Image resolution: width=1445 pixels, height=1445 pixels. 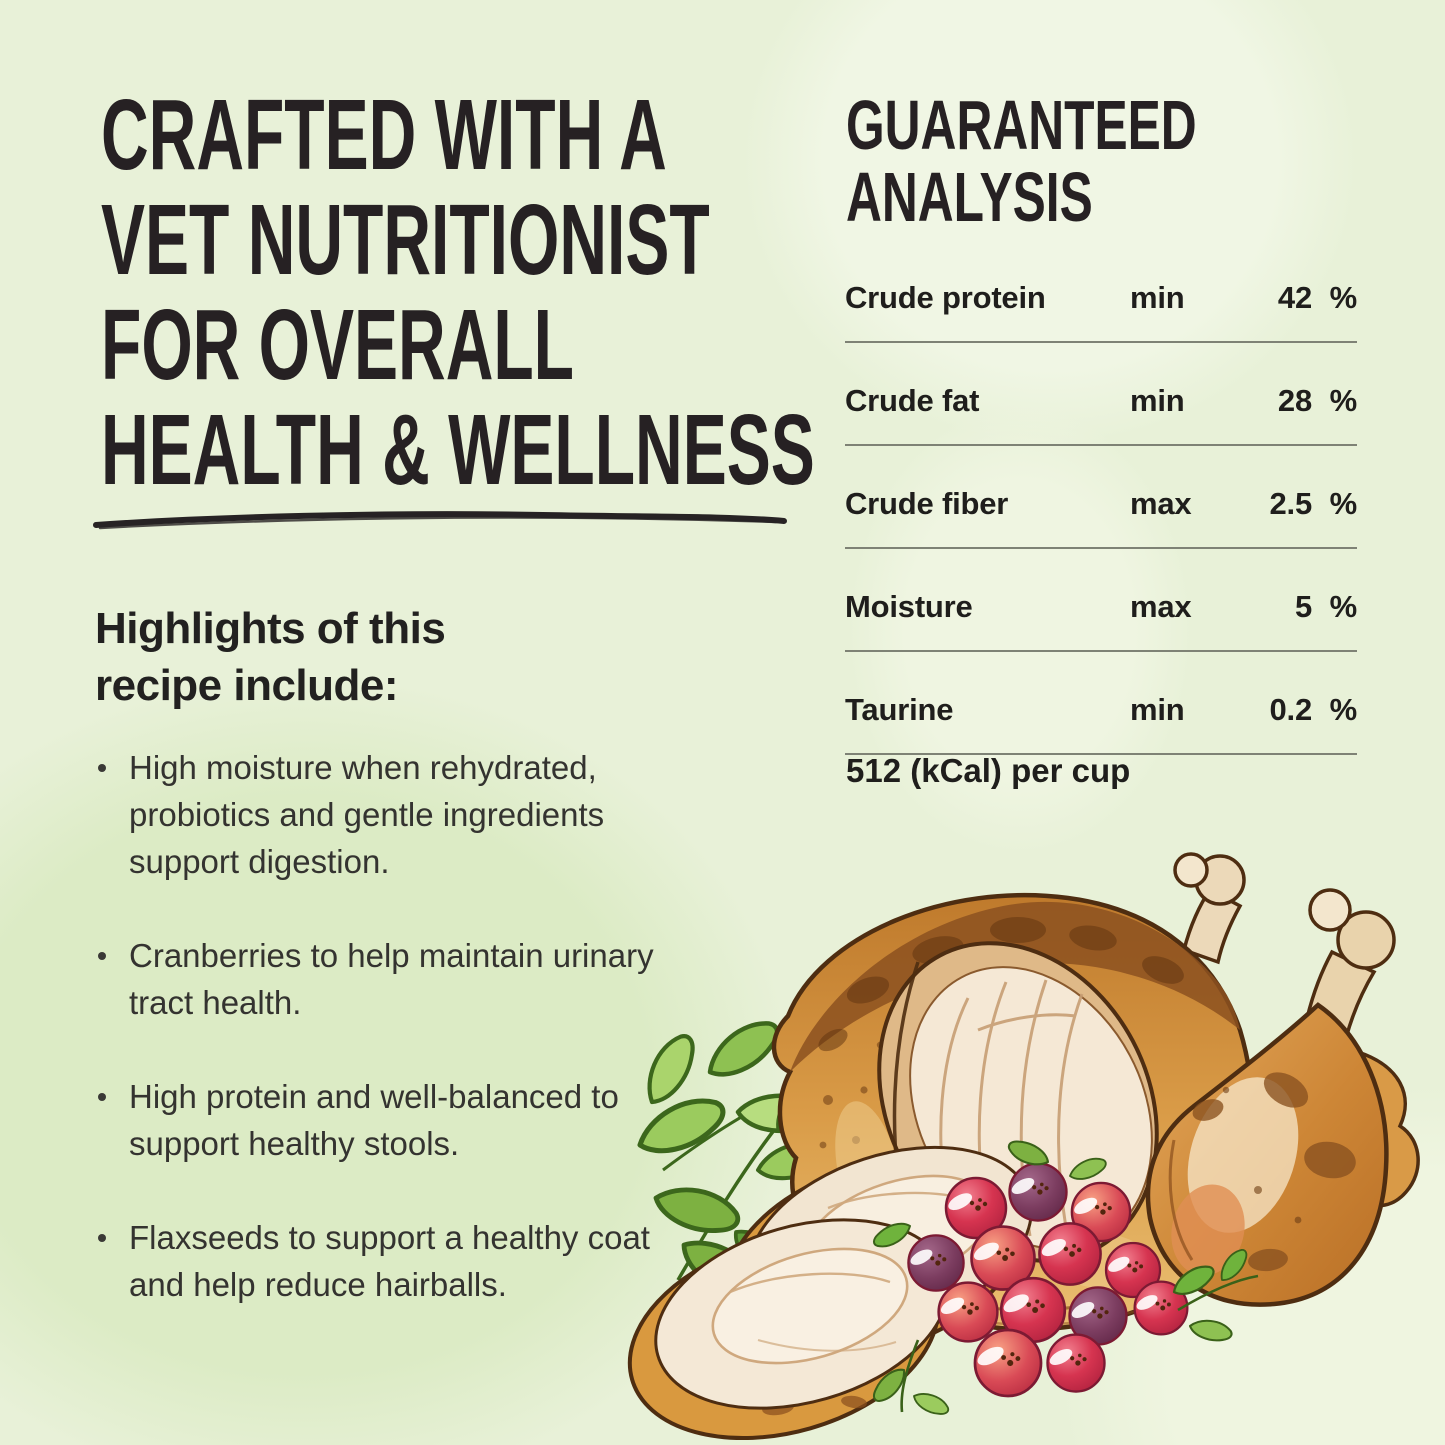 What do you see at coordinates (270, 628) in the screenshot?
I see `highlights-heading-line: Highlights of this` at bounding box center [270, 628].